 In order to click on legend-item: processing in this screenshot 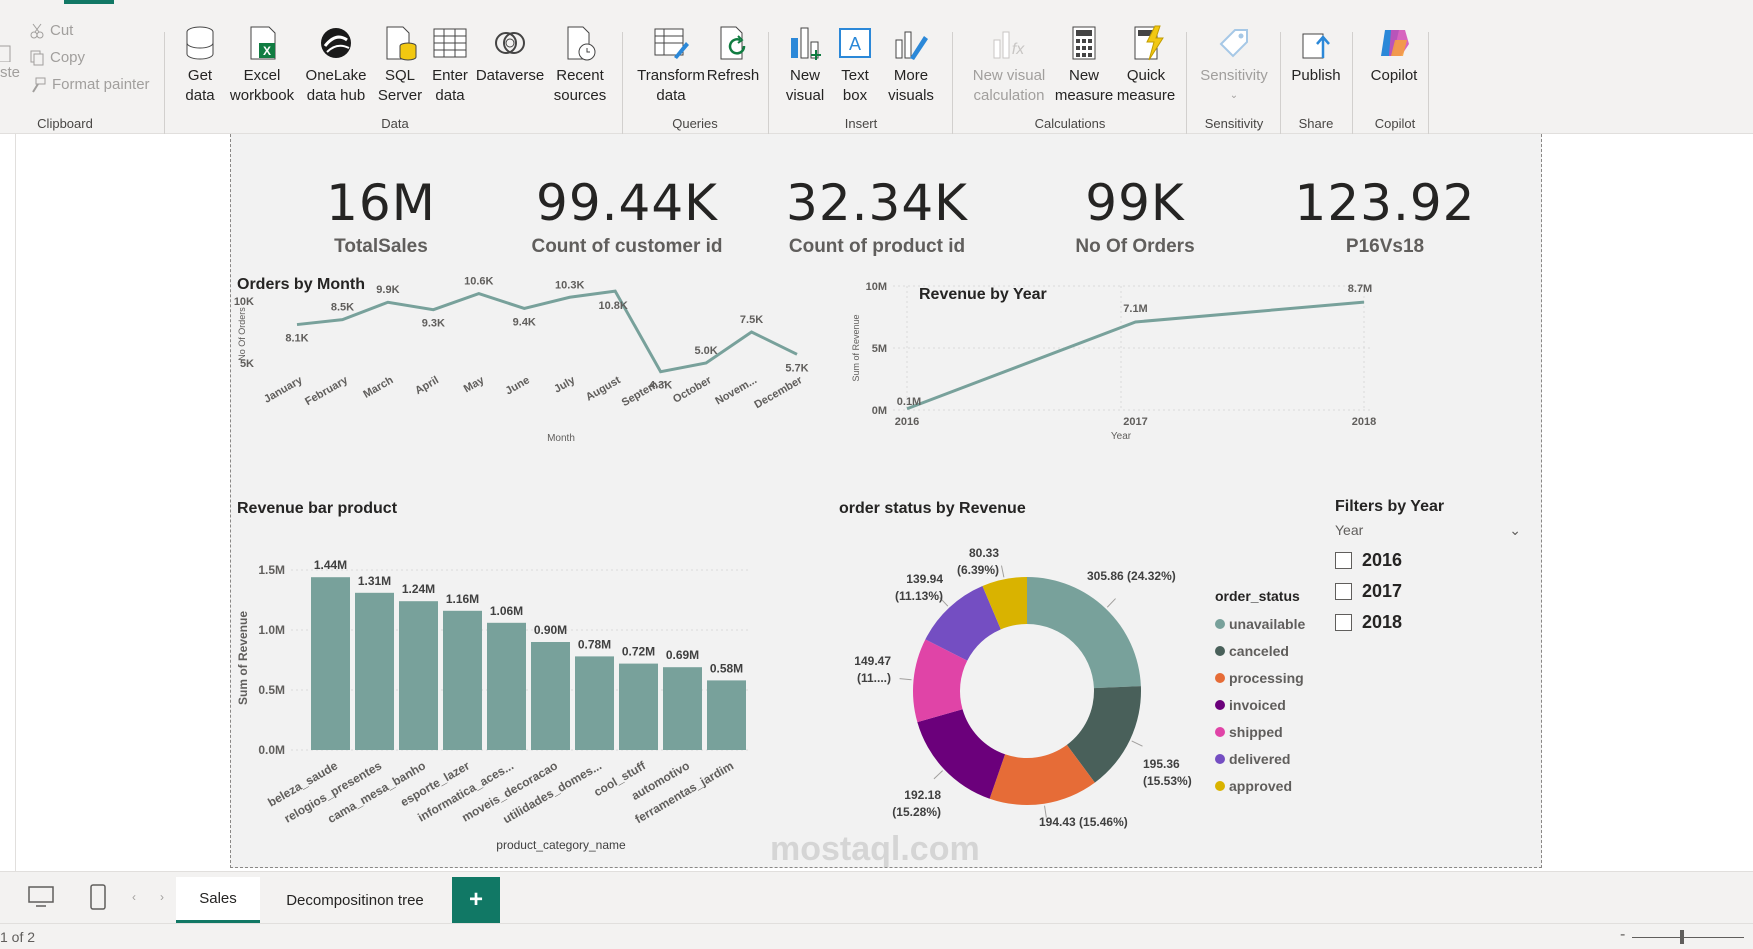, I will do `click(1260, 677)`.